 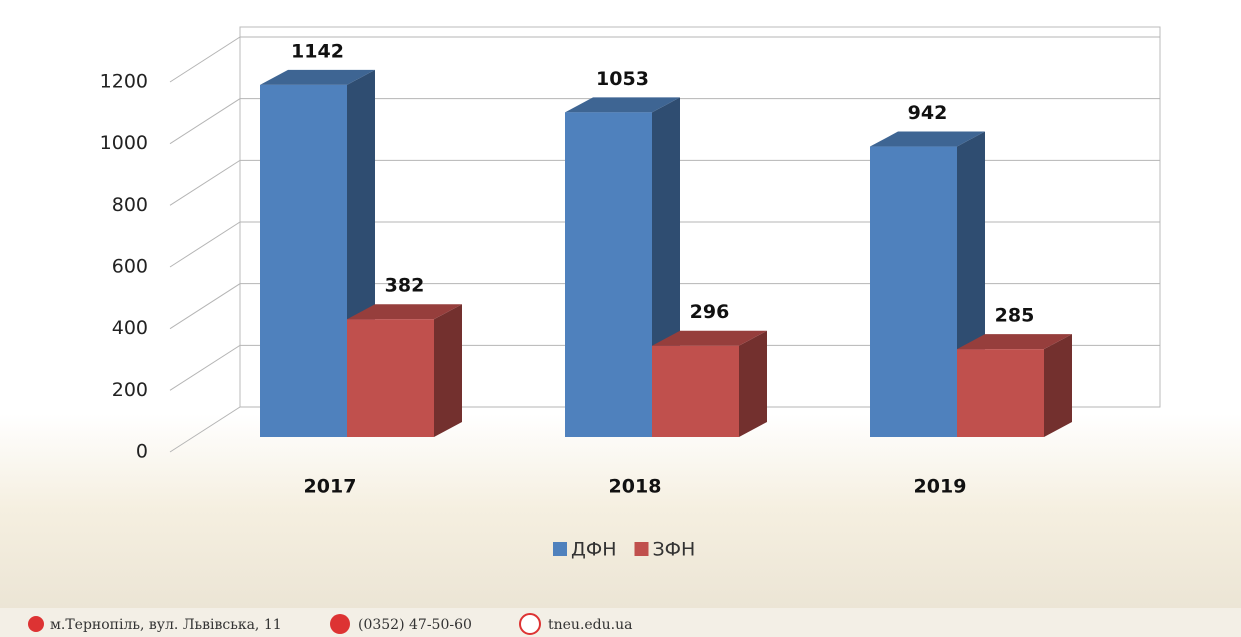 I want to click on y-tick-label: 0, so click(x=142, y=452).